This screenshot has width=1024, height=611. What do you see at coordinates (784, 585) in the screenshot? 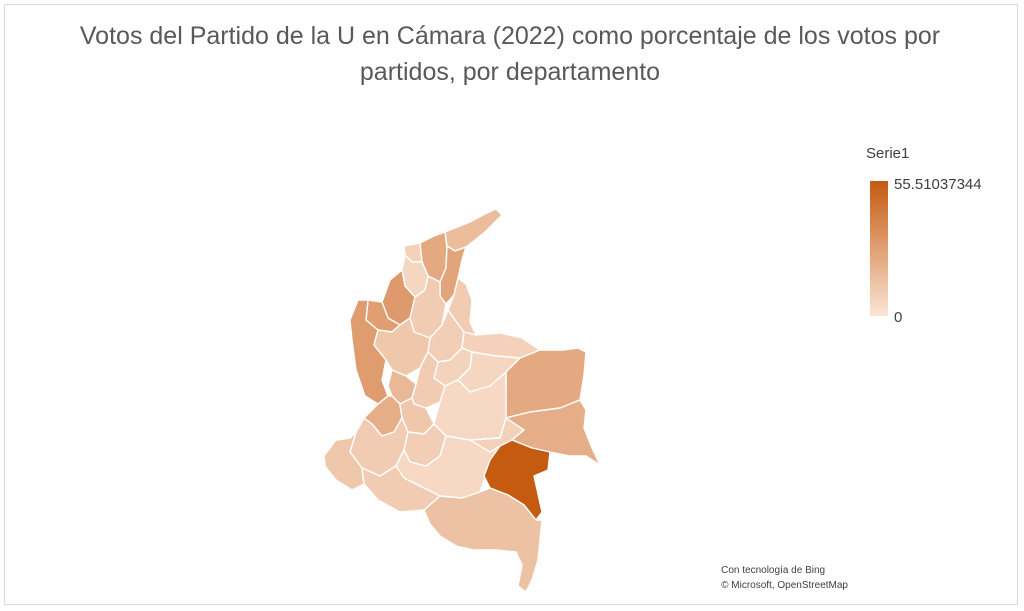
I see `credit-osm: © Microsoft, OpenStreetMap` at bounding box center [784, 585].